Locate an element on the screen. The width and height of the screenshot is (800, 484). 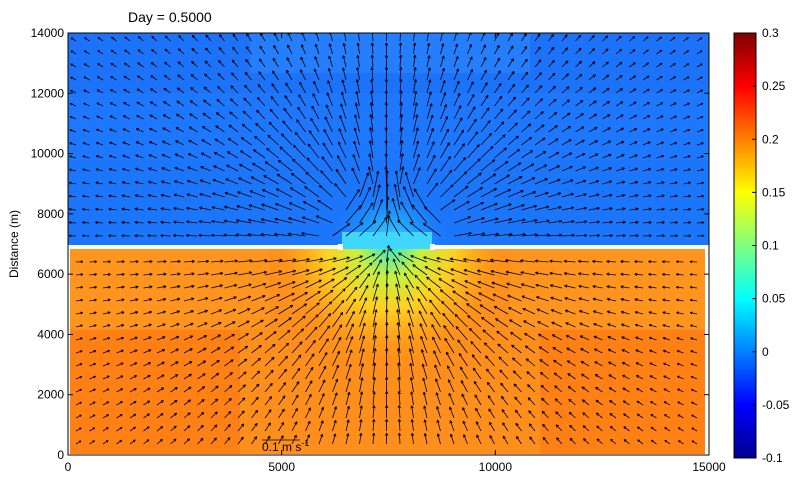
inlet-channel is located at coordinates (387, 240).